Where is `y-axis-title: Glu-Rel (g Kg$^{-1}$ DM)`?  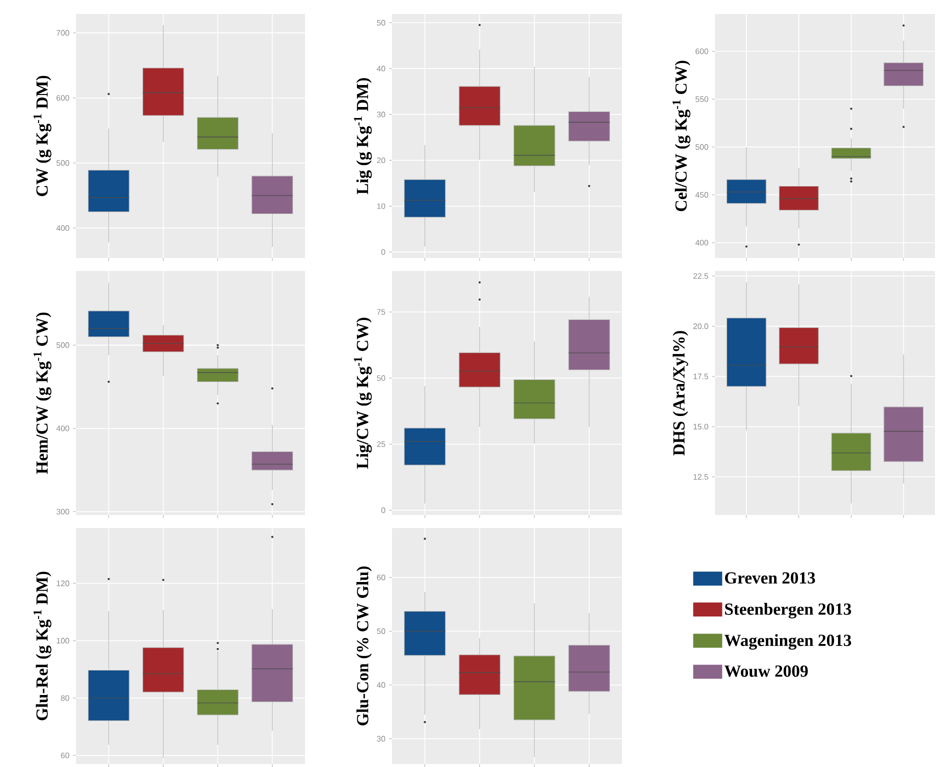
y-axis-title: Glu-Rel (g Kg$^{-1}$ DM) is located at coordinates (43, 646).